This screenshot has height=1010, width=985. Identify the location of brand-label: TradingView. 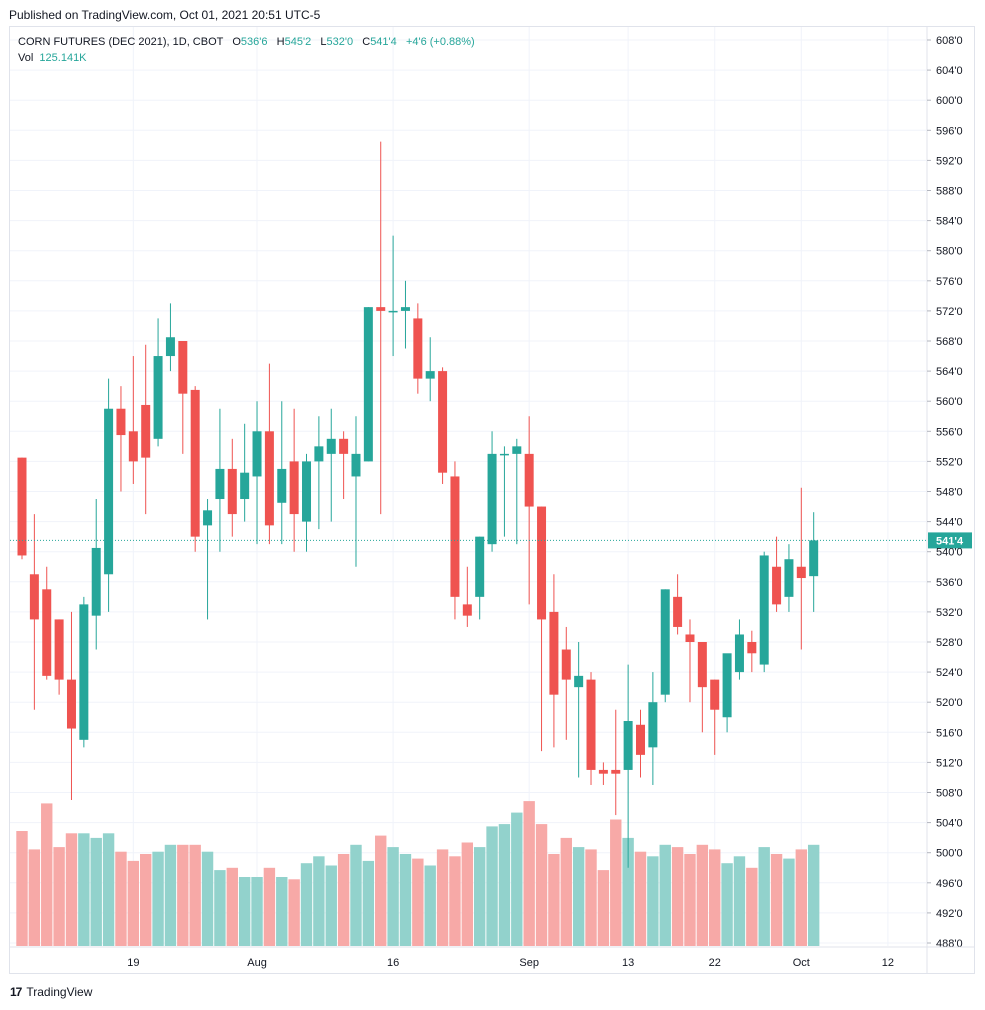
(59, 992).